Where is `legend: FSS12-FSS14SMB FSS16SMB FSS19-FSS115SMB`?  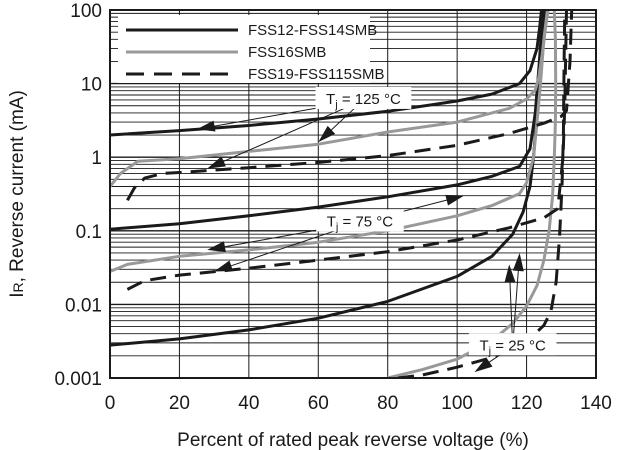 legend: FSS12-FSS14SMB FSS16SMB FSS19-FSS115SMB is located at coordinates (251, 49).